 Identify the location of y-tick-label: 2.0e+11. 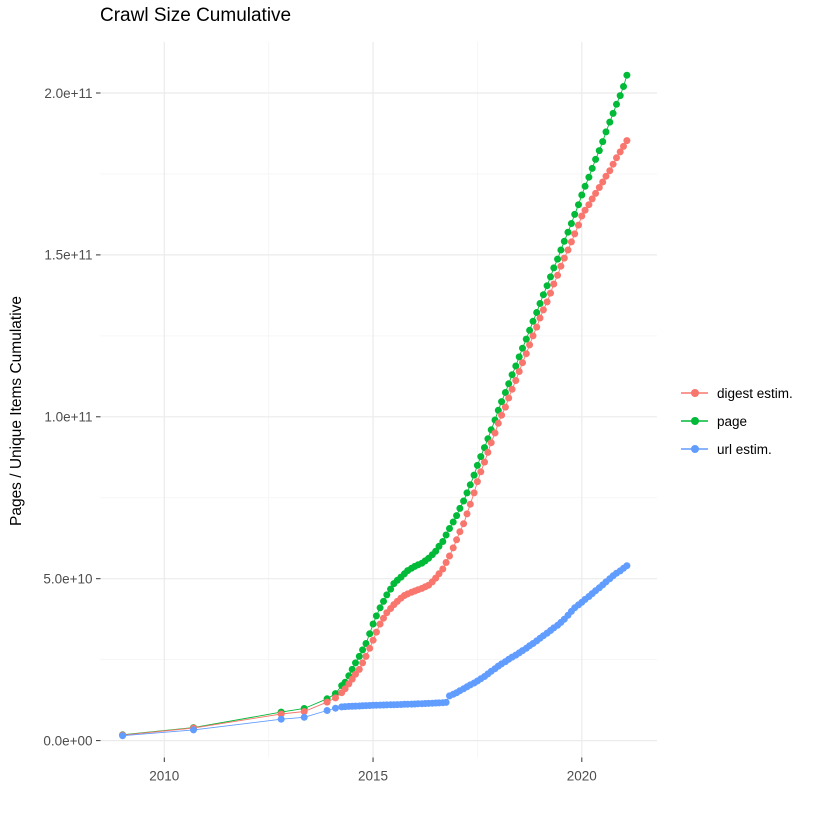
(68, 93).